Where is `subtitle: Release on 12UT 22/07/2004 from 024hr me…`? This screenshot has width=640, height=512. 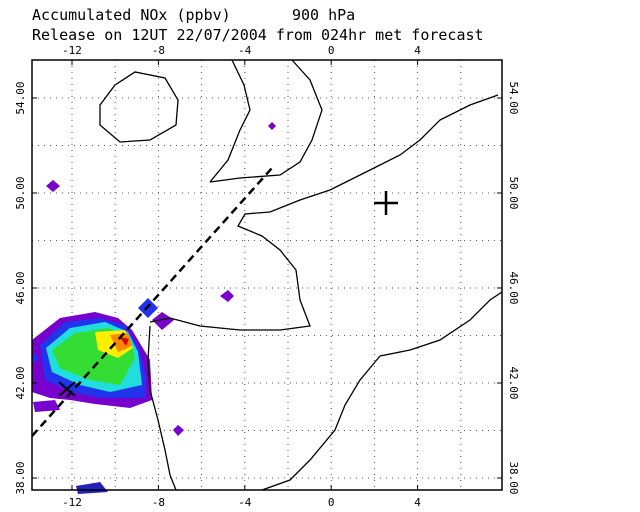
subtitle: Release on 12UT 22/07/2004 from 024hr me… is located at coordinates (258, 35).